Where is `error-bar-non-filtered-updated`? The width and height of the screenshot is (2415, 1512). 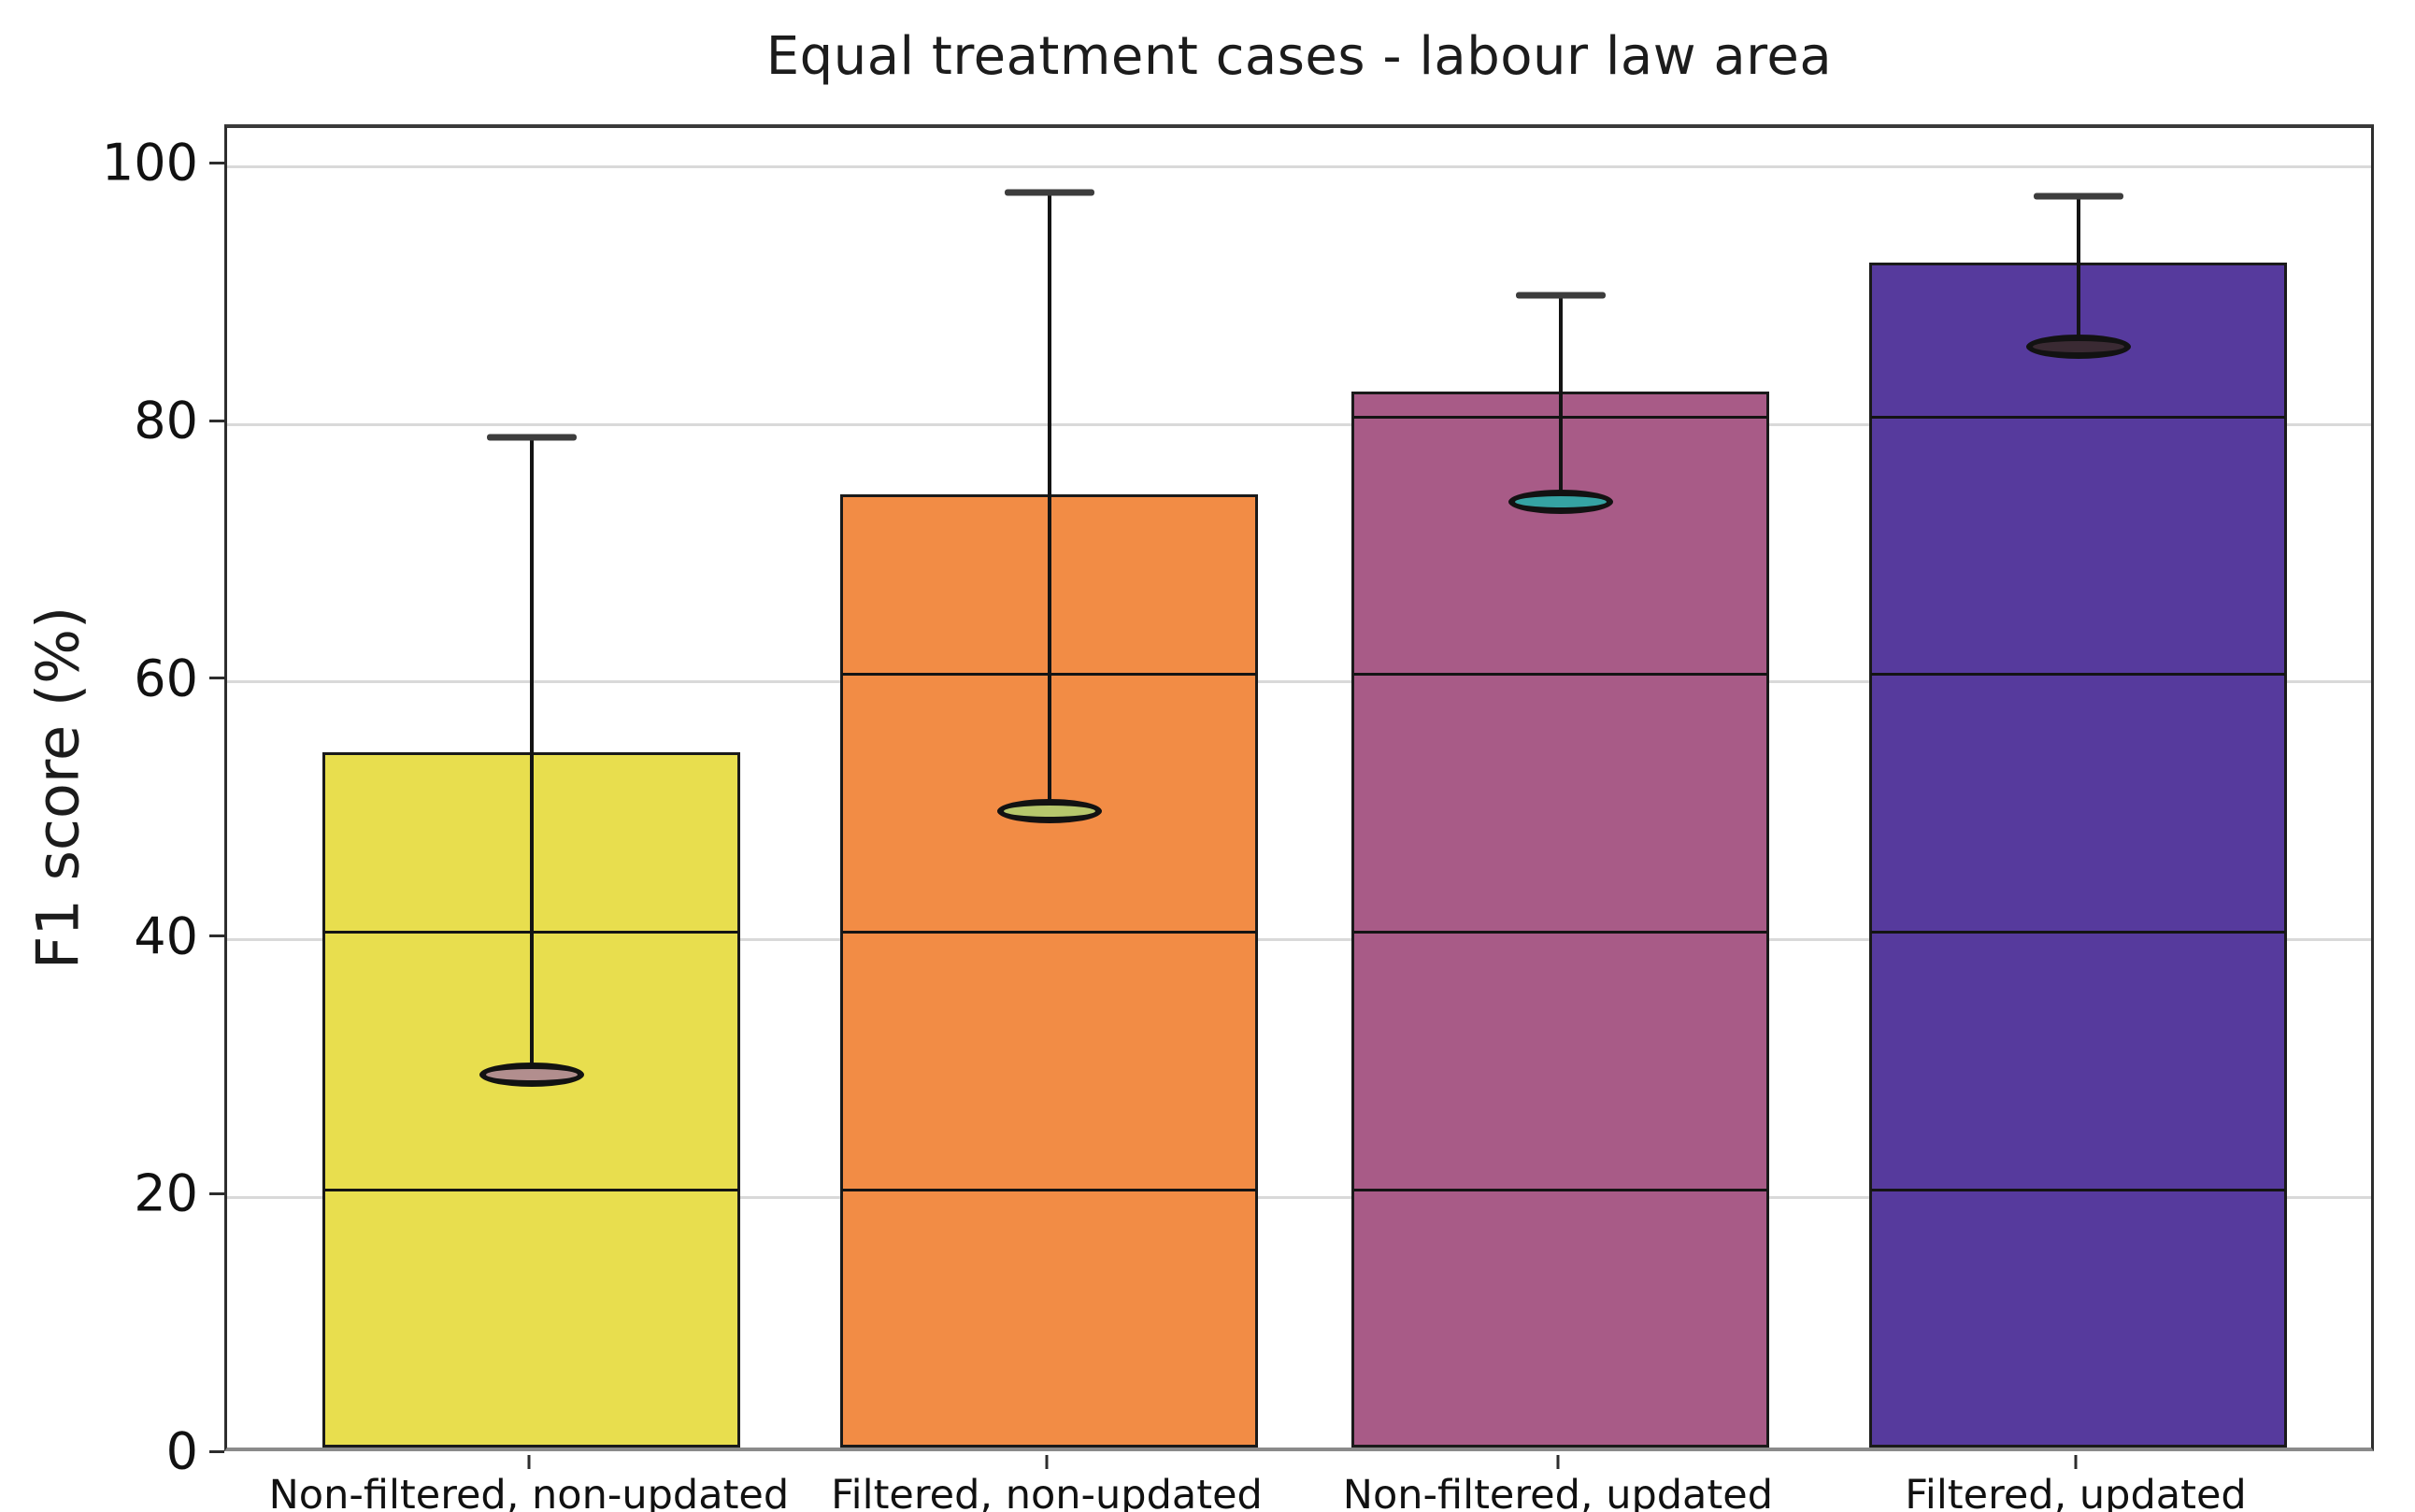 error-bar-non-filtered-updated is located at coordinates (1560, 398).